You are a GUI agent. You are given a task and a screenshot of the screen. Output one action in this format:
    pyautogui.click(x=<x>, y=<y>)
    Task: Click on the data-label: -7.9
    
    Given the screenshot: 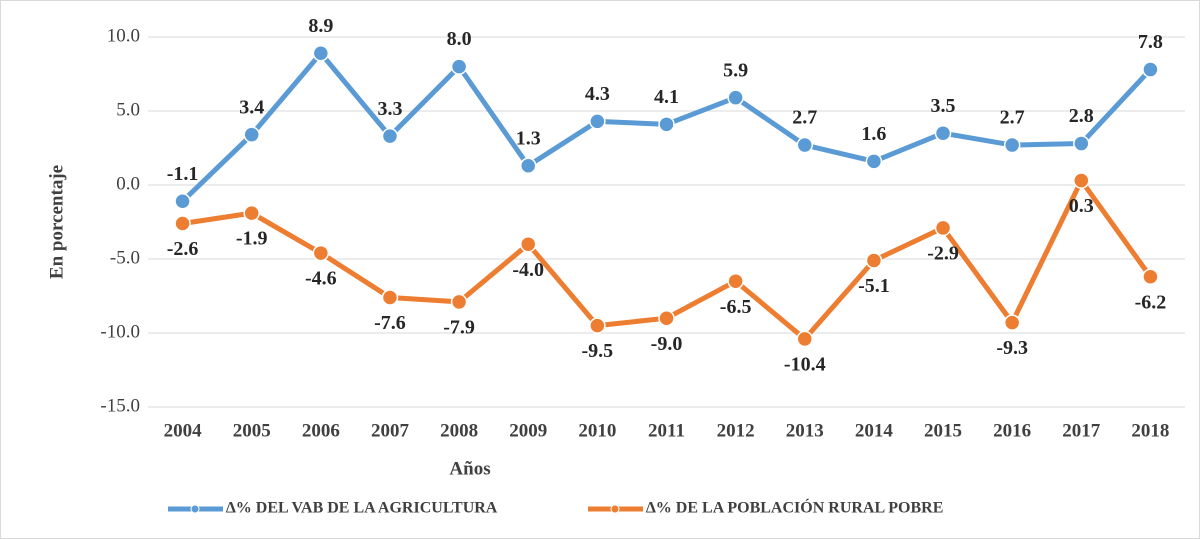 What is the action you would take?
    pyautogui.click(x=459, y=328)
    